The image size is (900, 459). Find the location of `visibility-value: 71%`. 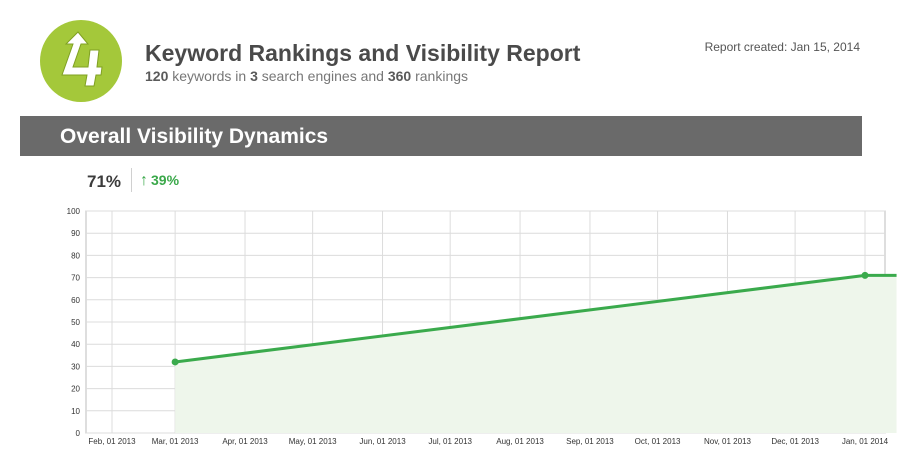

visibility-value: 71% is located at coordinates (104, 181).